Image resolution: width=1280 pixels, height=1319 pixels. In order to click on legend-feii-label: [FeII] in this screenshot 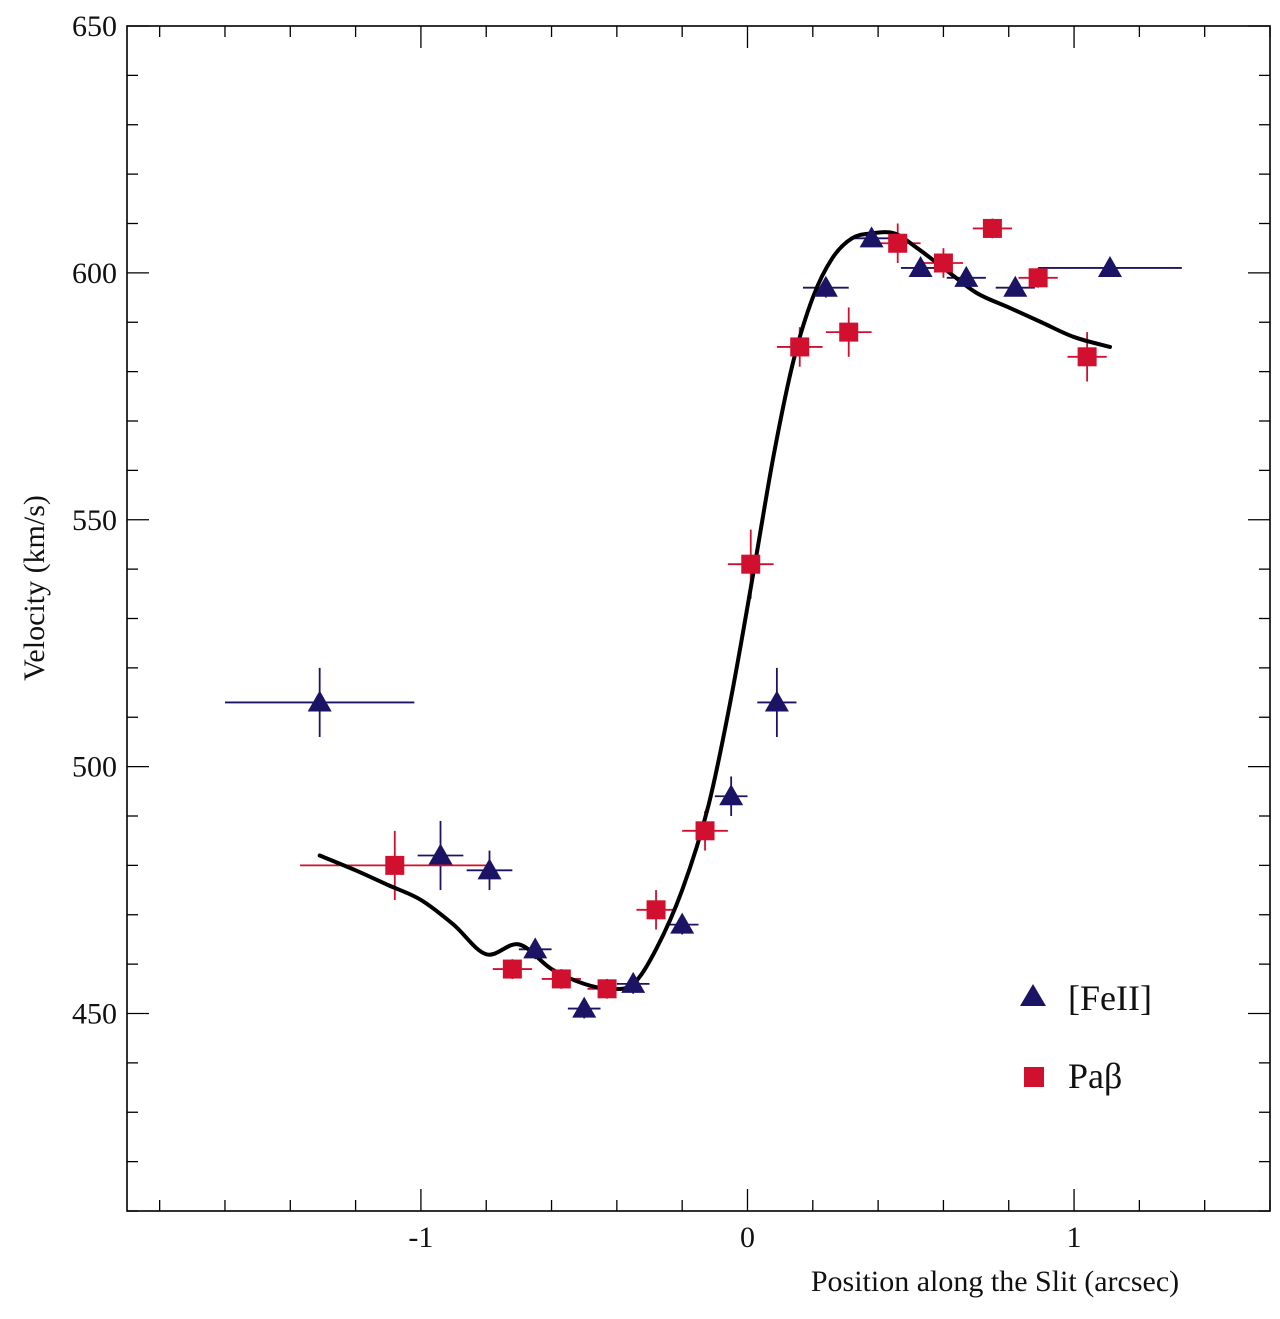, I will do `click(1110, 998)`.